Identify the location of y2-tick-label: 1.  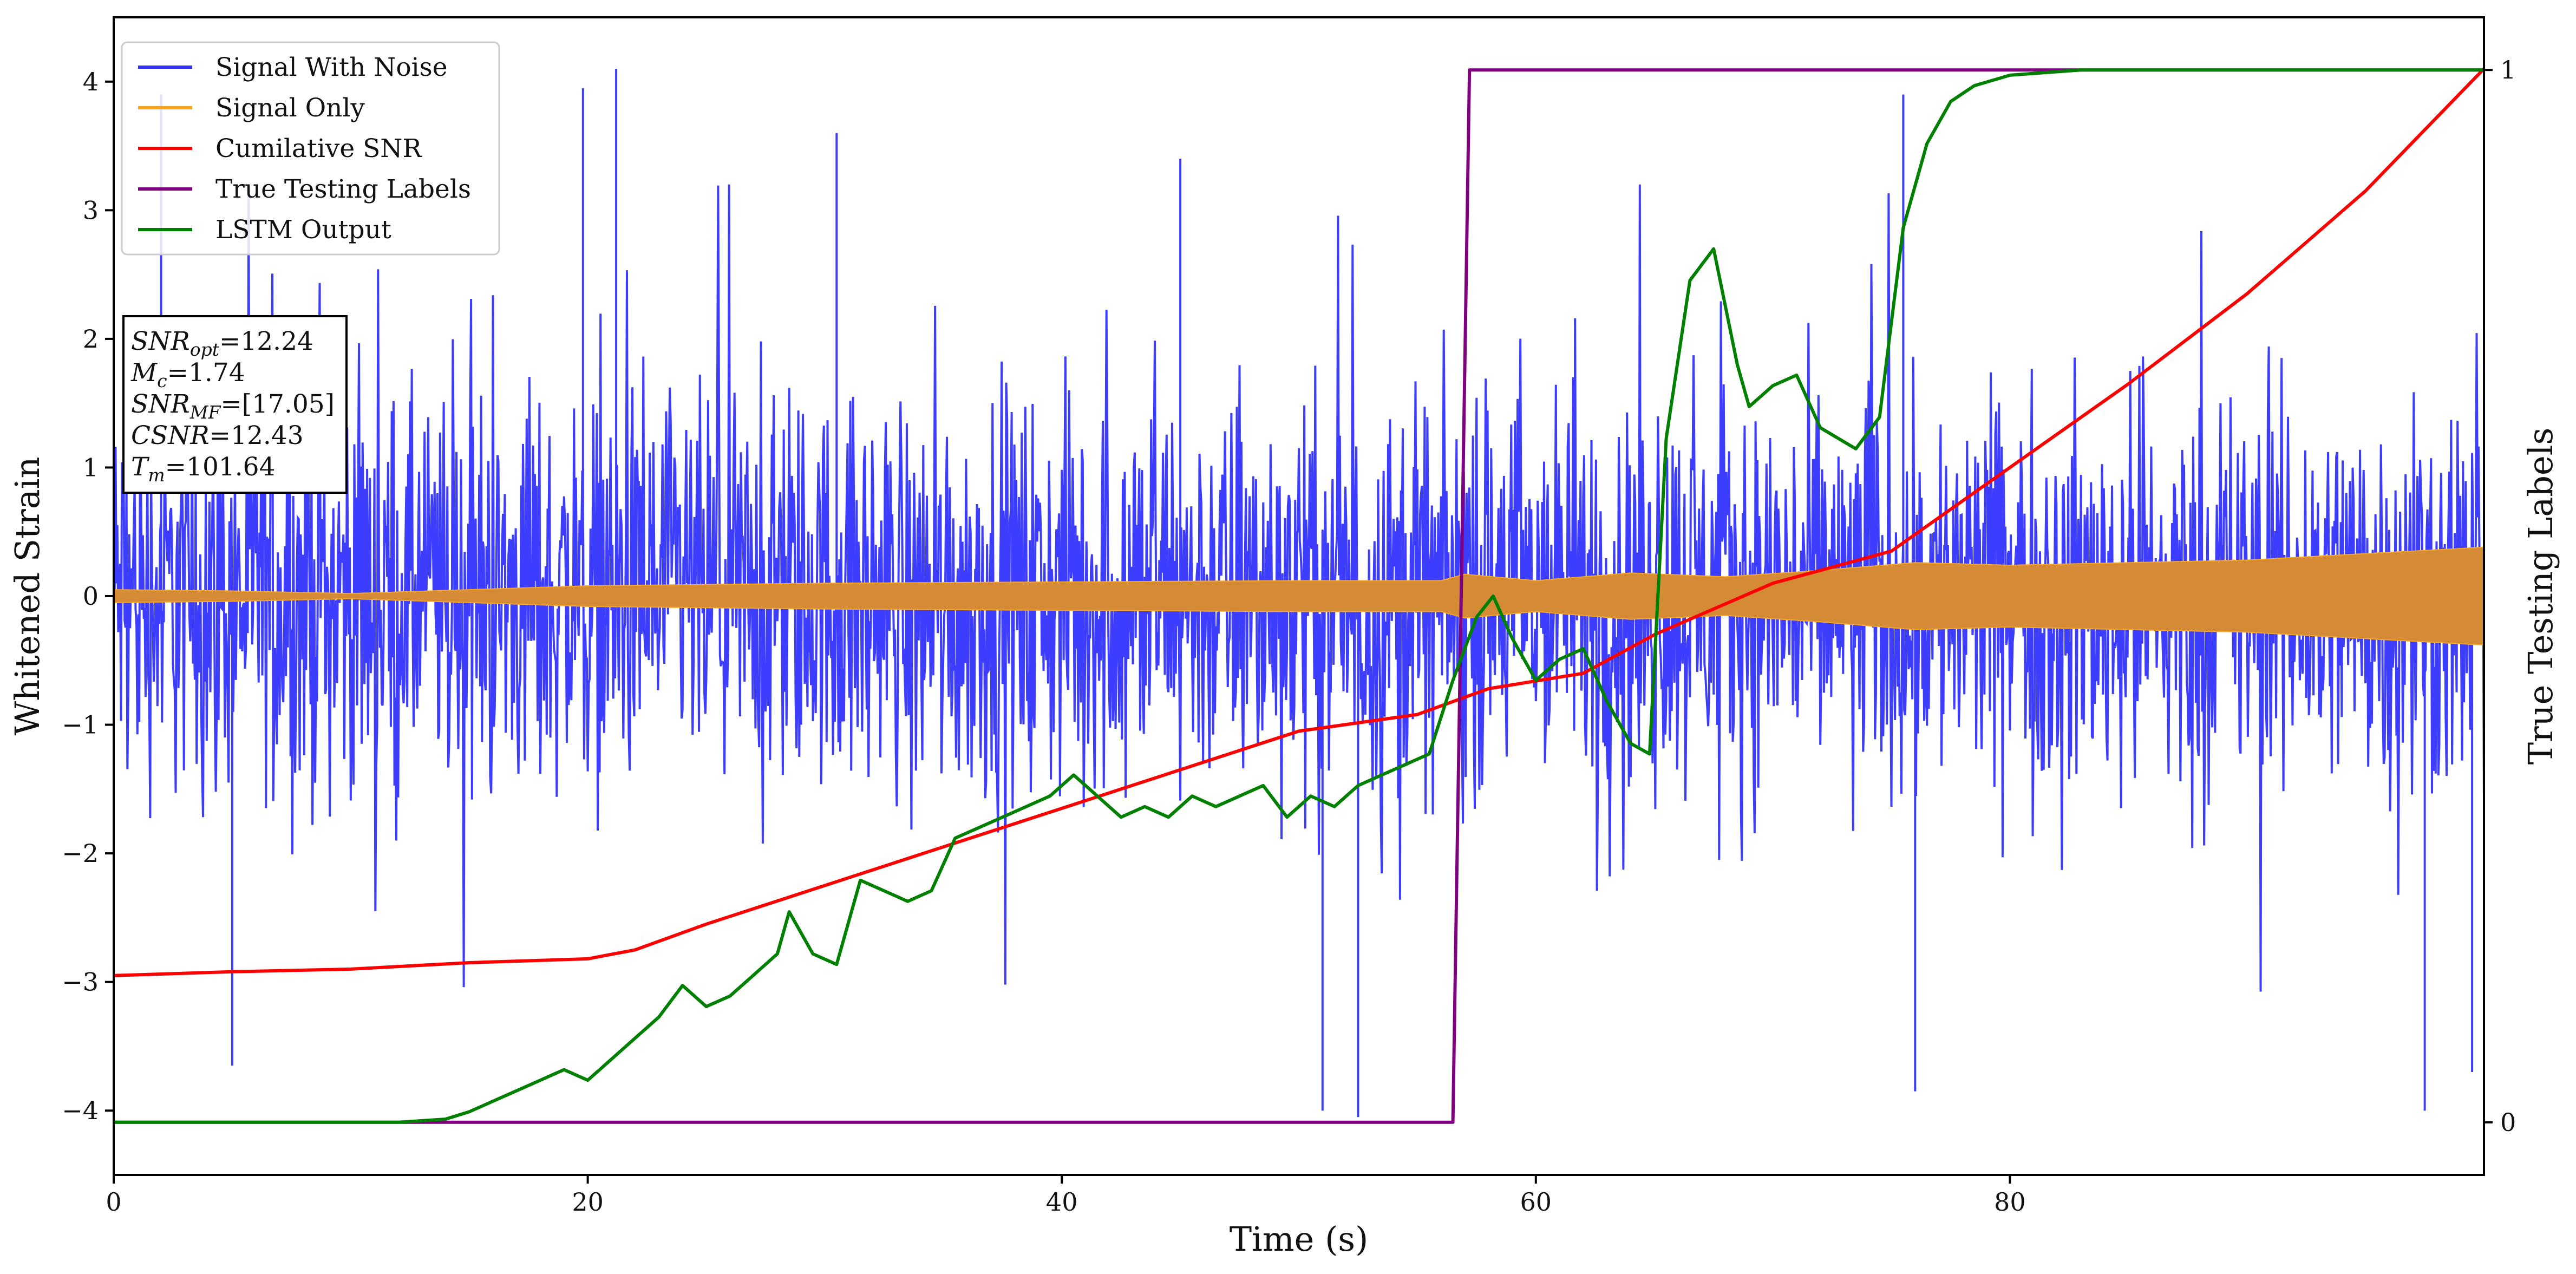
(2508, 69).